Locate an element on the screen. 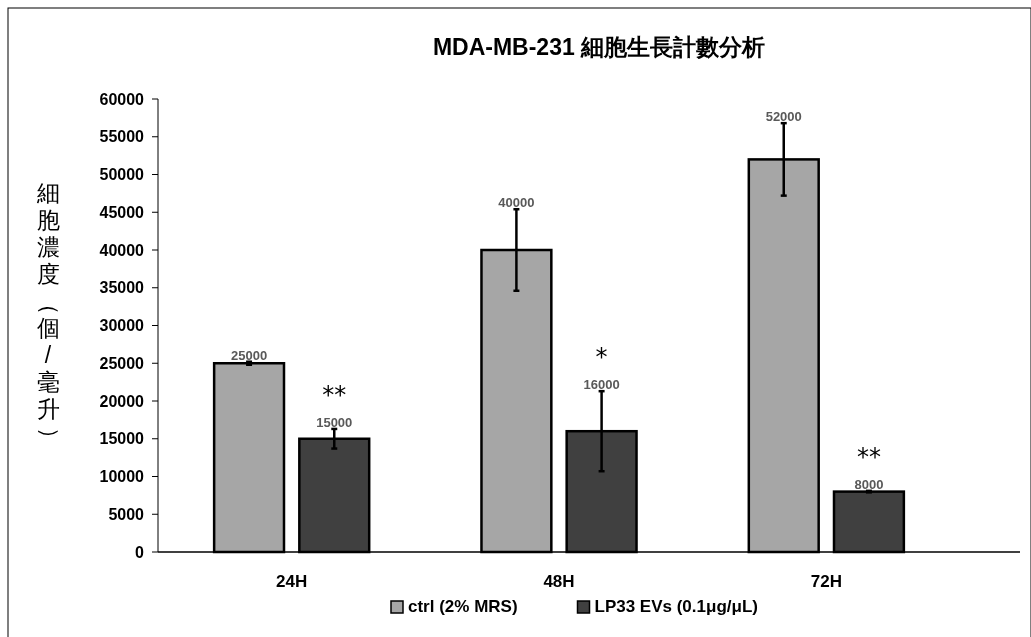 This screenshot has height=637, width=1031. annotation: * is located at coordinates (601, 357).